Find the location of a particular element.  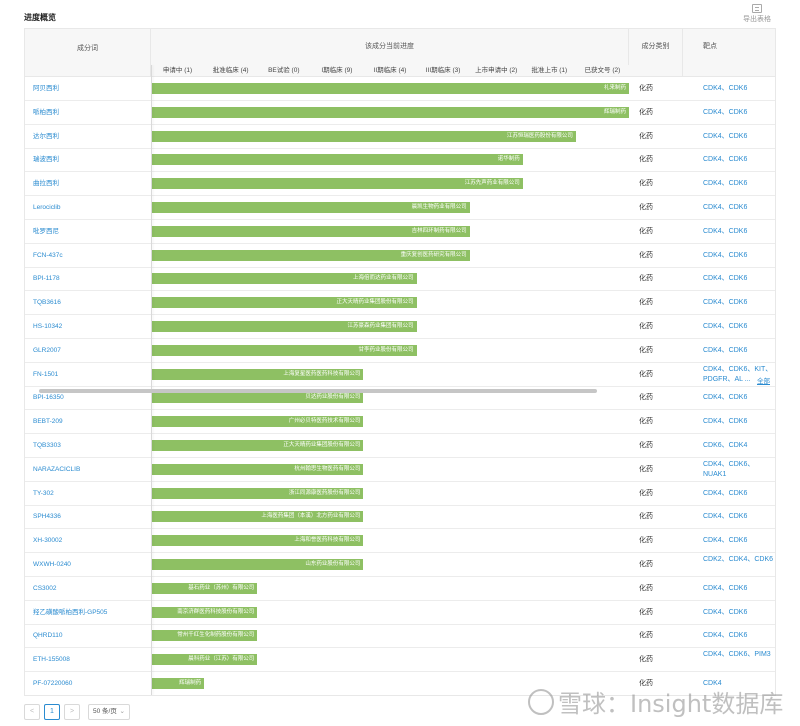

ingredient-link: 哌柏西利 is located at coordinates (46, 112).